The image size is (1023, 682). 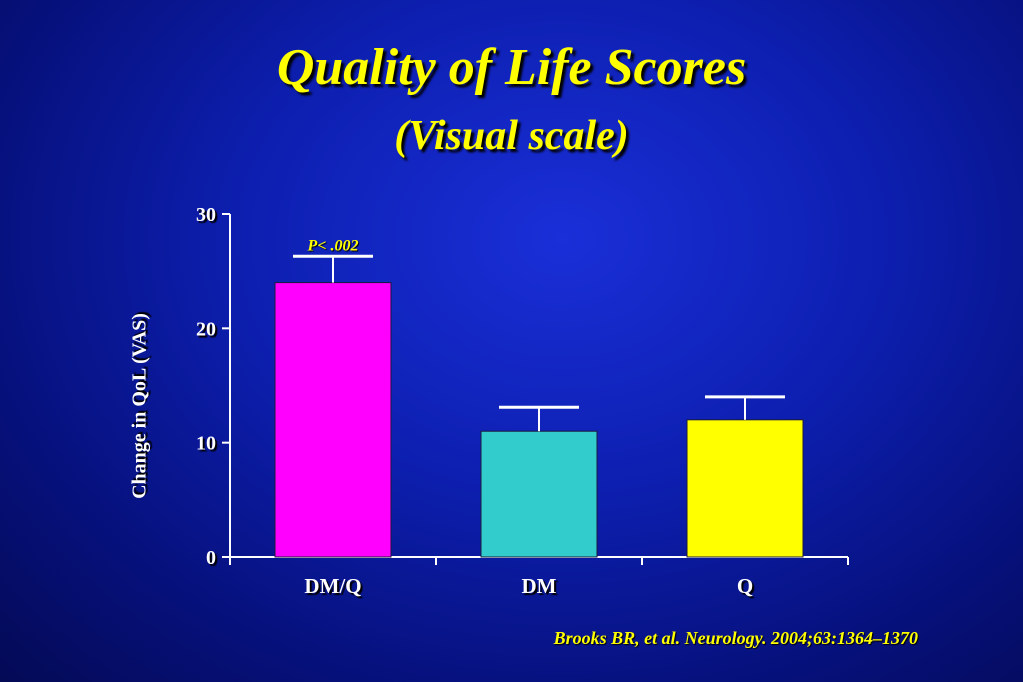 What do you see at coordinates (206, 329) in the screenshot?
I see `y-tick-label: 20` at bounding box center [206, 329].